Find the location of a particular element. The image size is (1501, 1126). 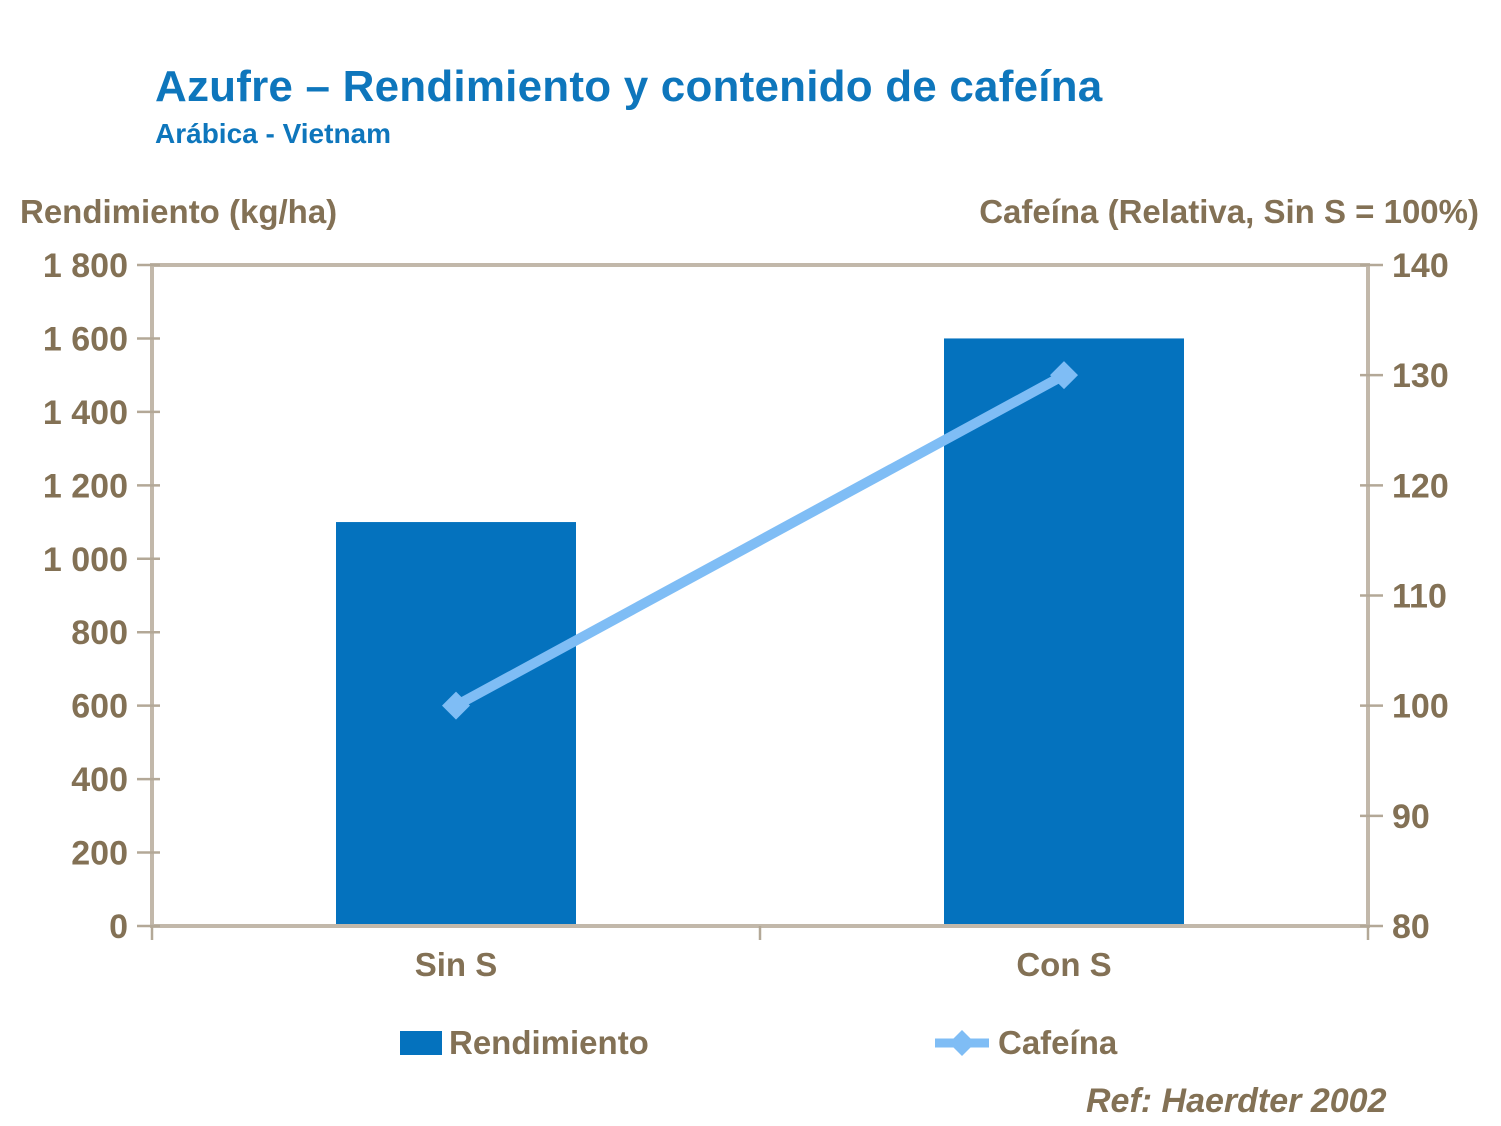

left-axis-tick-label: 1 400 is located at coordinates (85, 413).